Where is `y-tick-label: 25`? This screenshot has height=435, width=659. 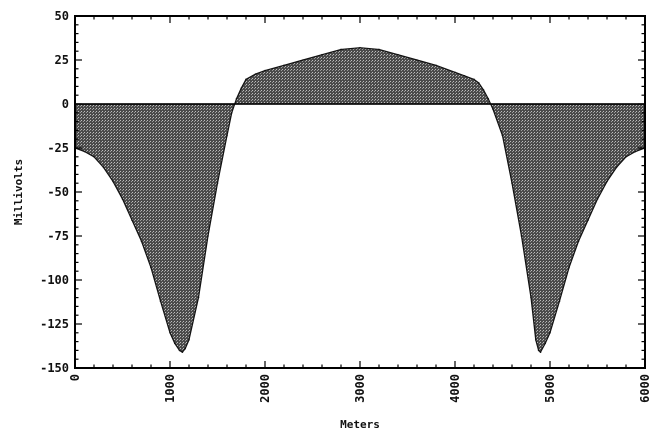 y-tick-label: 25 is located at coordinates (62, 60).